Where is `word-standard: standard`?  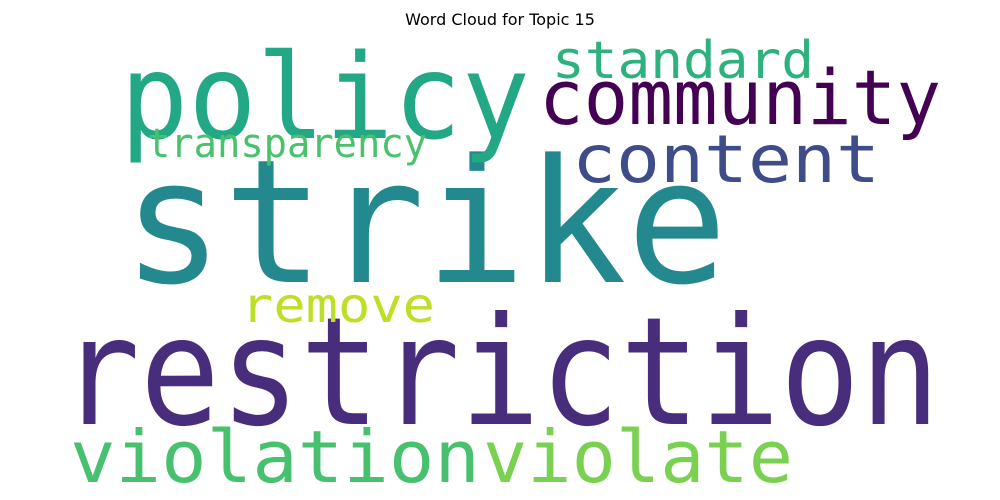 word-standard: standard is located at coordinates (683, 61).